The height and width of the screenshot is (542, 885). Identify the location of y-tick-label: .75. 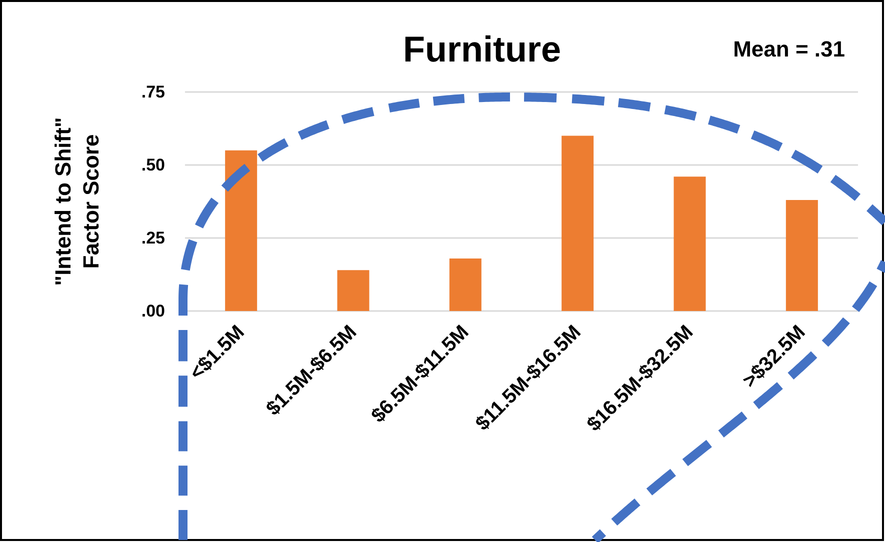
(153, 92).